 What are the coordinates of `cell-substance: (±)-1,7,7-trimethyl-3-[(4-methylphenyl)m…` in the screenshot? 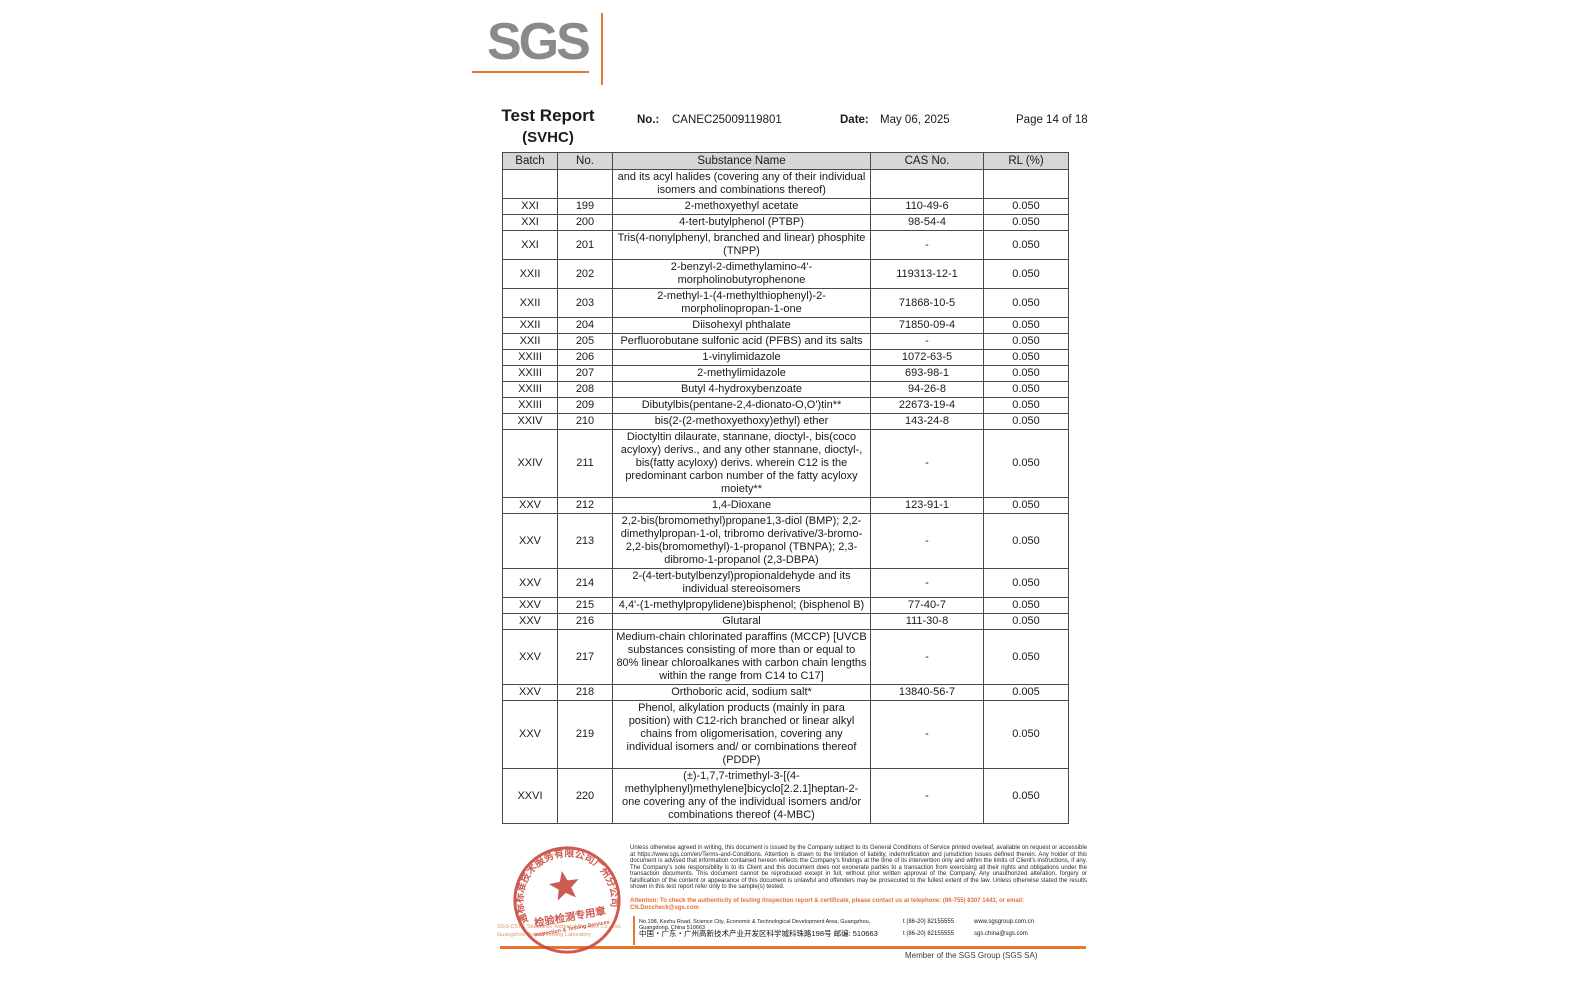 It's located at (741, 796).